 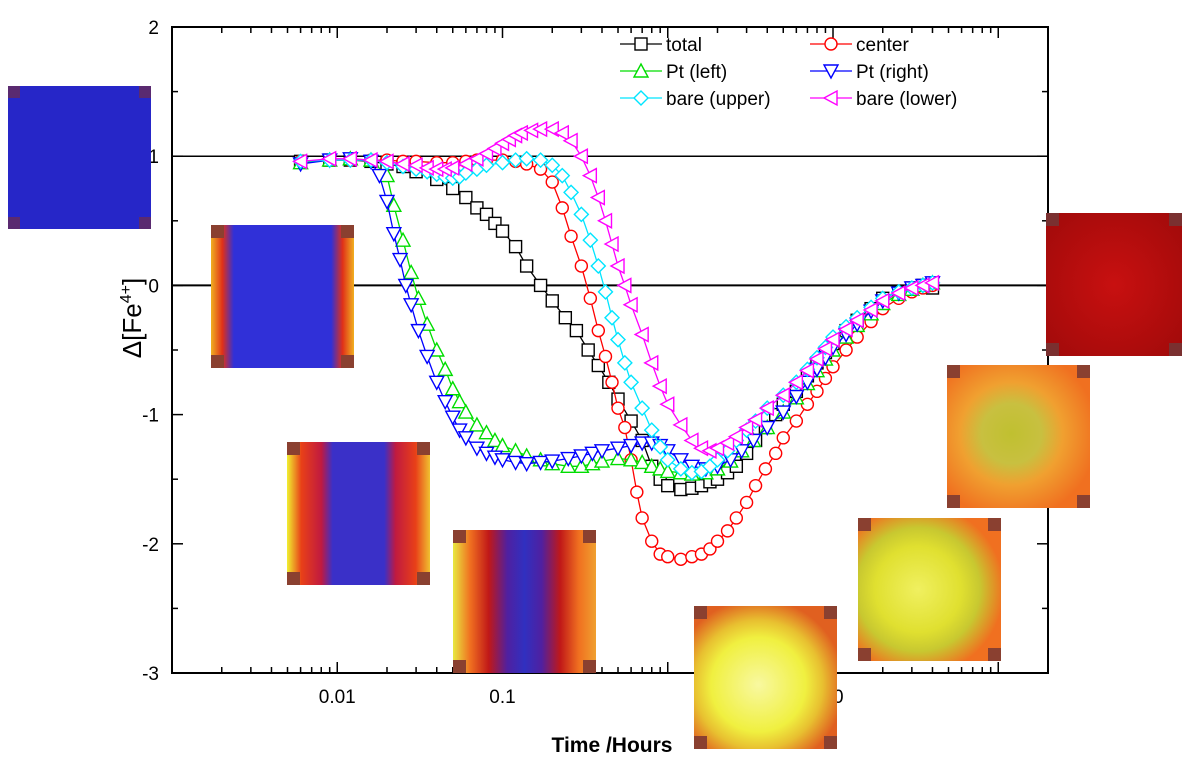 I want to click on y-axis-title: Δ[Fe4+], so click(x=132, y=318).